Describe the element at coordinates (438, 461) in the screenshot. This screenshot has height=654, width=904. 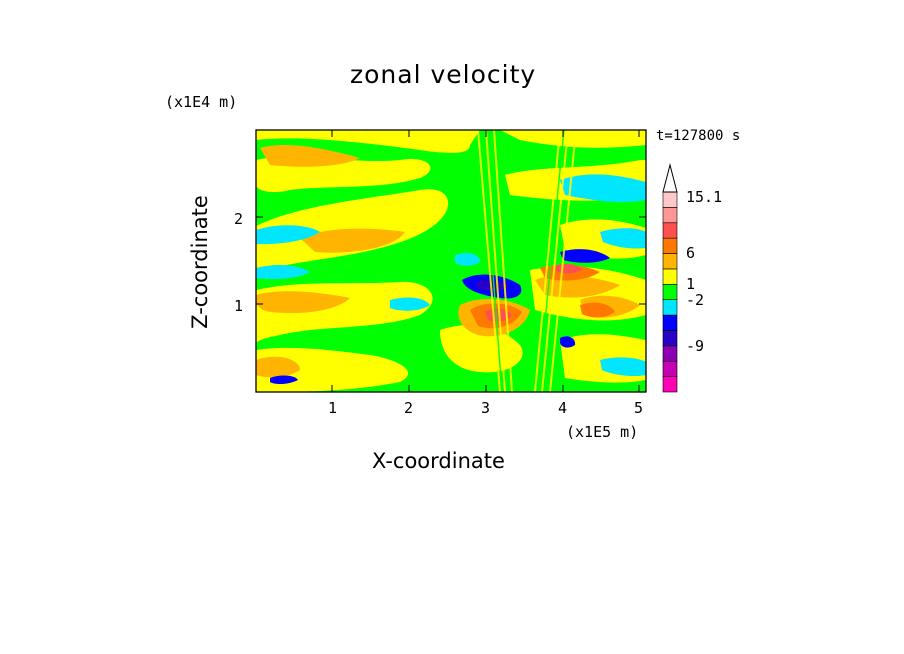
I see `x-axis-title: X-coordinate` at that location.